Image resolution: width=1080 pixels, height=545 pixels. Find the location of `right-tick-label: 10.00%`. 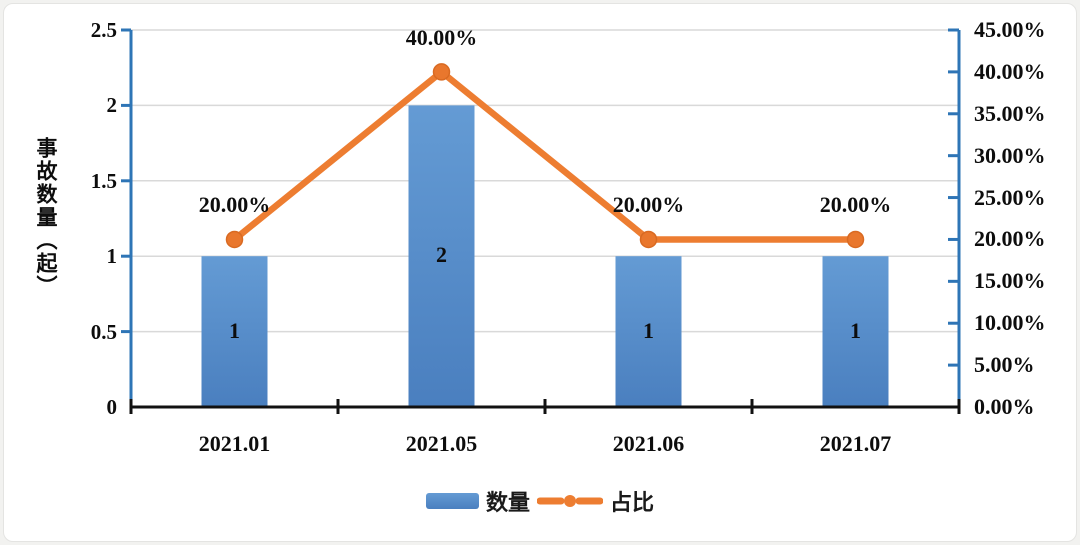

right-tick-label: 10.00% is located at coordinates (1010, 323).